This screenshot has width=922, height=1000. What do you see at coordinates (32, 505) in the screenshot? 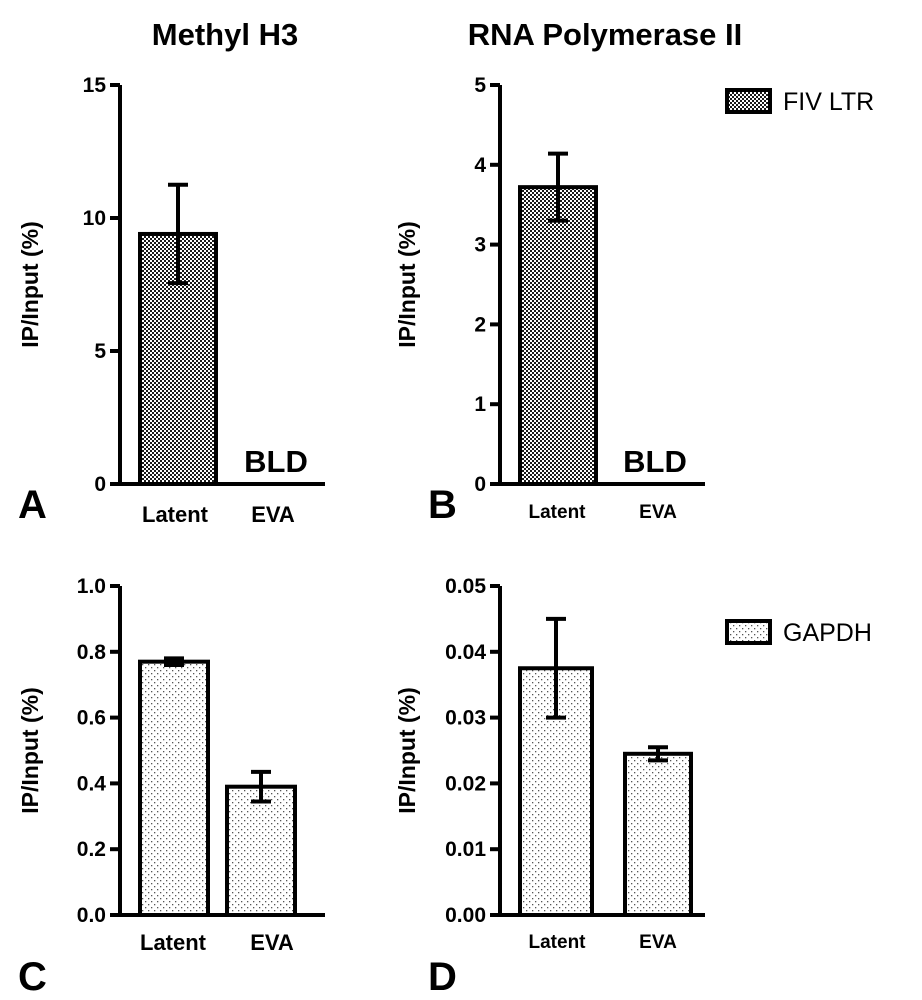
I see `panel-letter-a: A` at bounding box center [32, 505].